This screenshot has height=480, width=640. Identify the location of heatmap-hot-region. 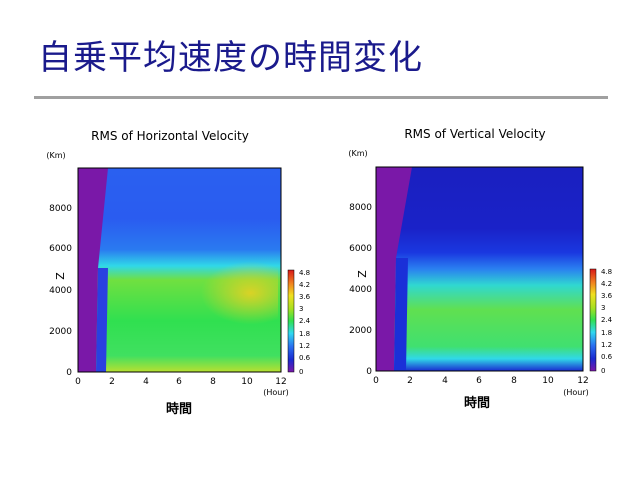
(223, 293).